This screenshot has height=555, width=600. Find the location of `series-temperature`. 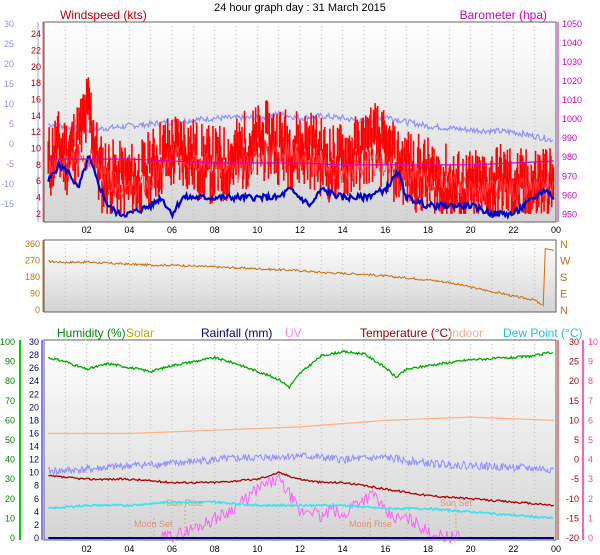

series-temperature is located at coordinates (301, 489).